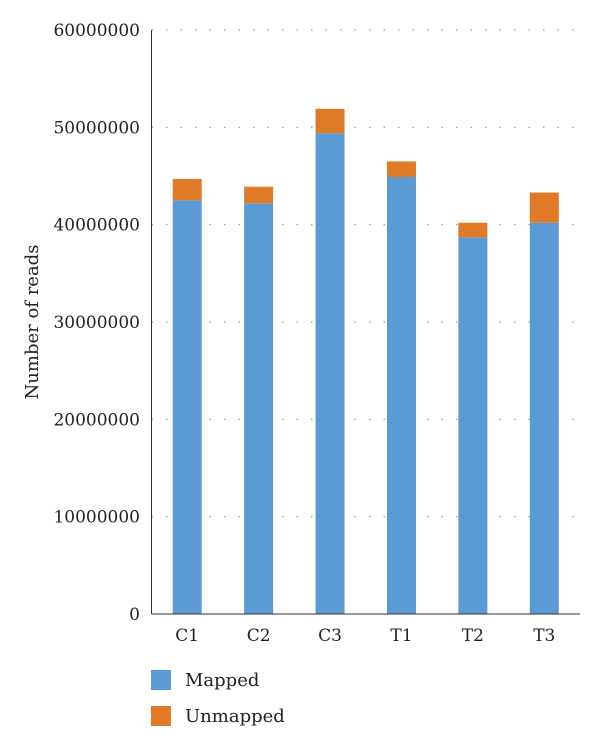  What do you see at coordinates (473, 636) in the screenshot?
I see `x-tick-label: T2` at bounding box center [473, 636].